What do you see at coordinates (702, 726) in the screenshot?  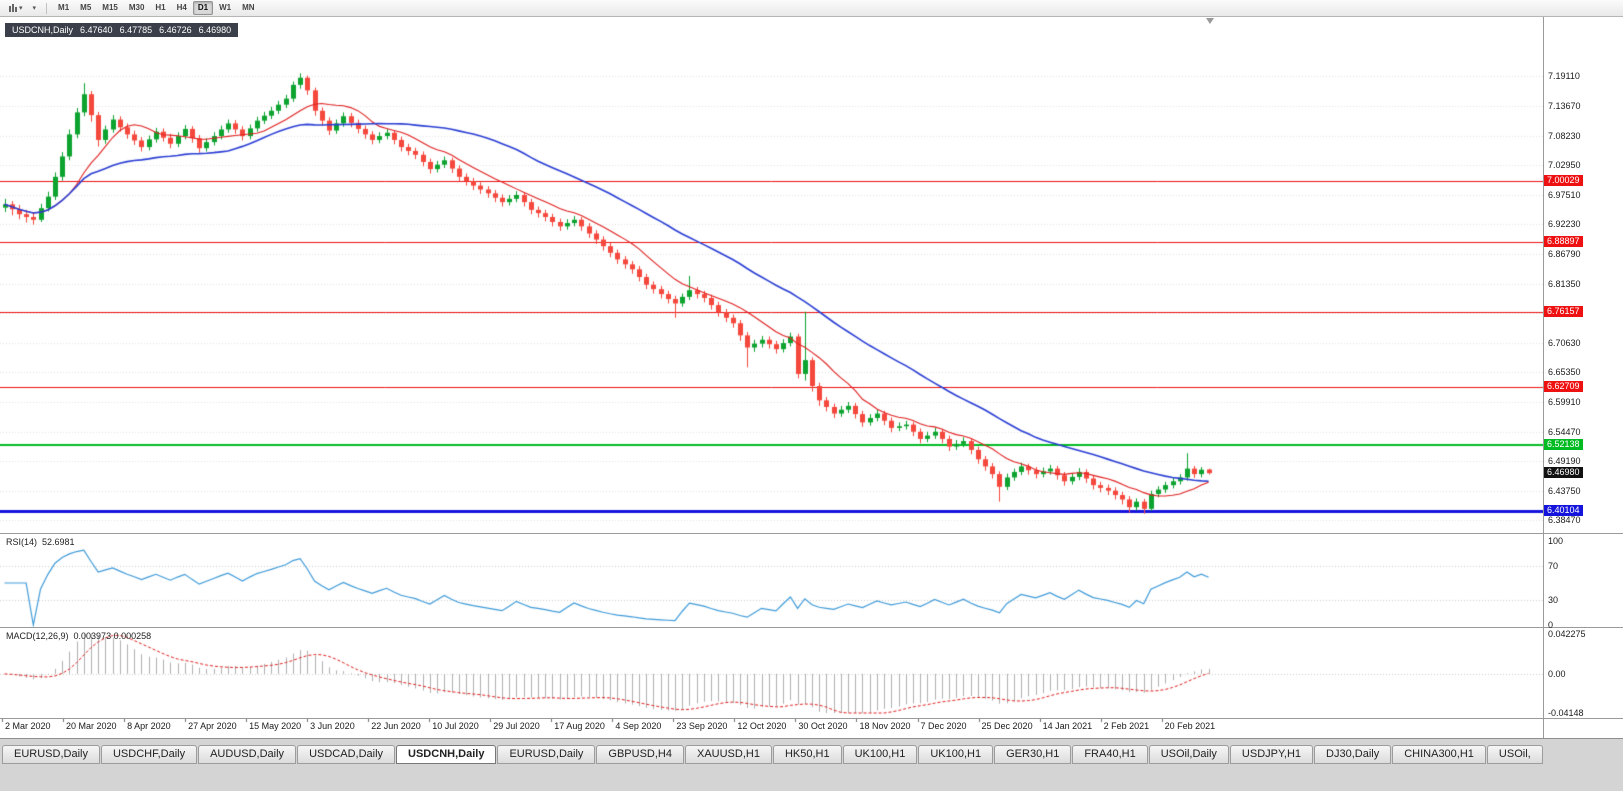 I see `x-axis-label: 23 Sep 2020` at bounding box center [702, 726].